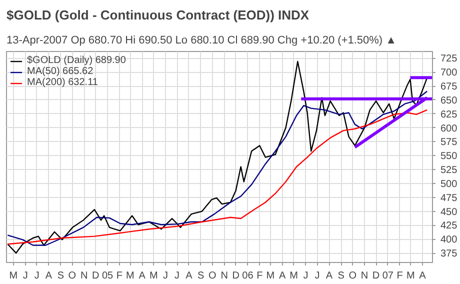  What do you see at coordinates (449, 212) in the screenshot?
I see `y-tick-label: 450` at bounding box center [449, 212].